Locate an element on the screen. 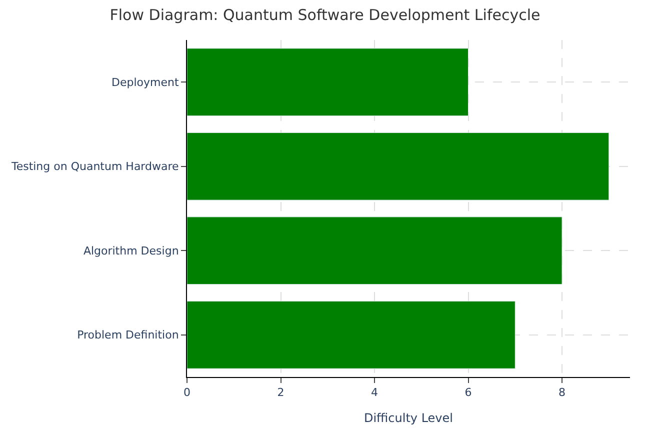 Image resolution: width=650 pixels, height=433 pixels. chart-title: Flow Diagram: Quantum Software Development Lifecycle is located at coordinates (325, 15).